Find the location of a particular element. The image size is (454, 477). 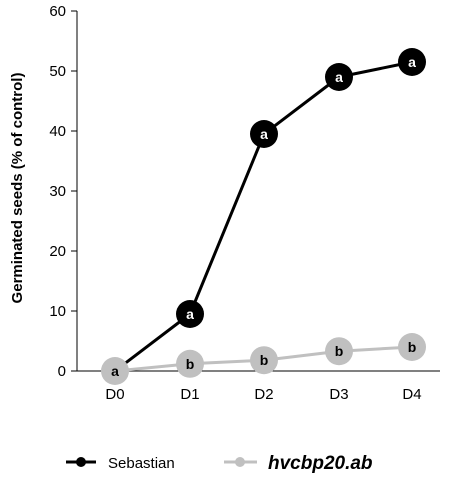

legend-item-sebastian: Sebastian is located at coordinates (120, 463).